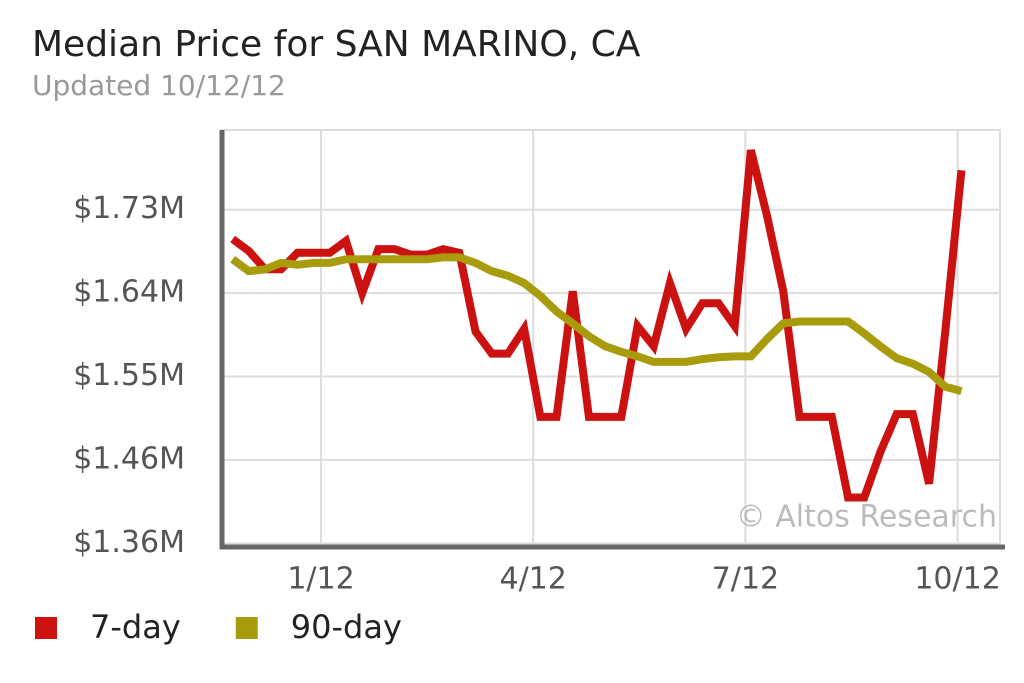 The height and width of the screenshot is (683, 1024). I want to click on y-tick-label: $1.64M, so click(129, 292).